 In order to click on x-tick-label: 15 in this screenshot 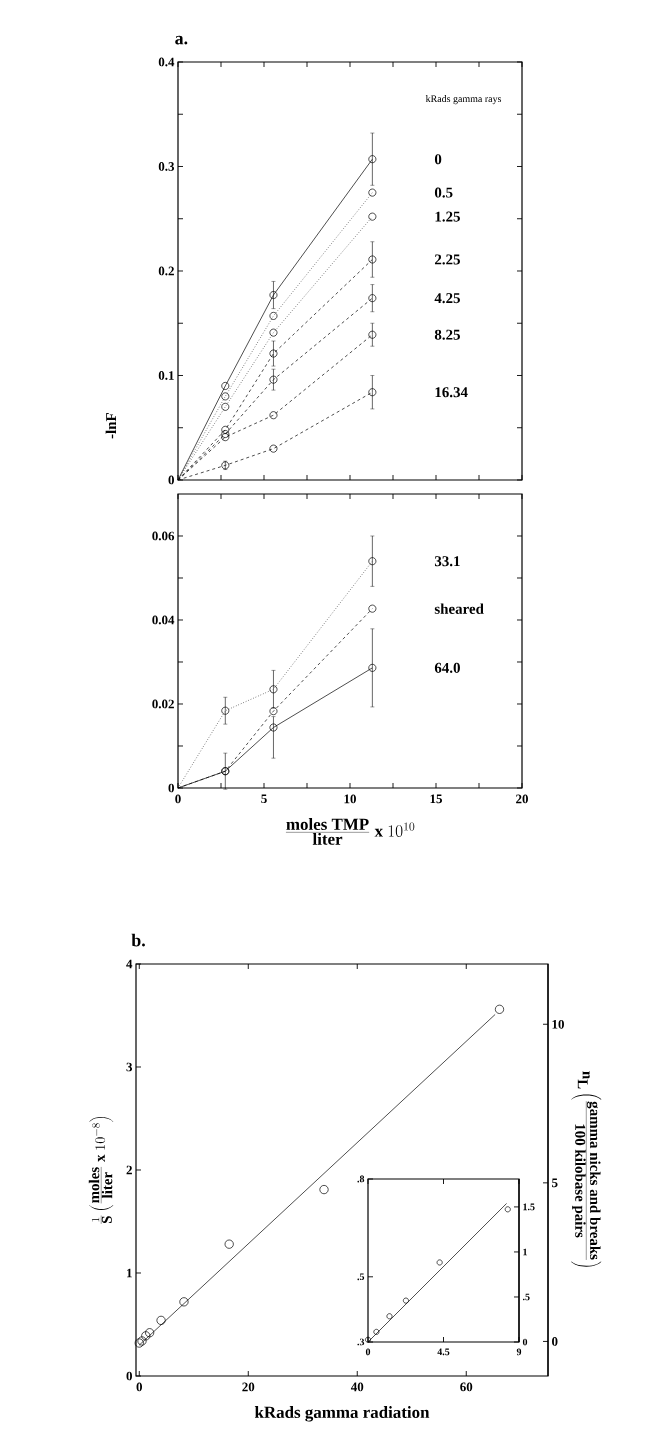, I will do `click(436, 799)`.